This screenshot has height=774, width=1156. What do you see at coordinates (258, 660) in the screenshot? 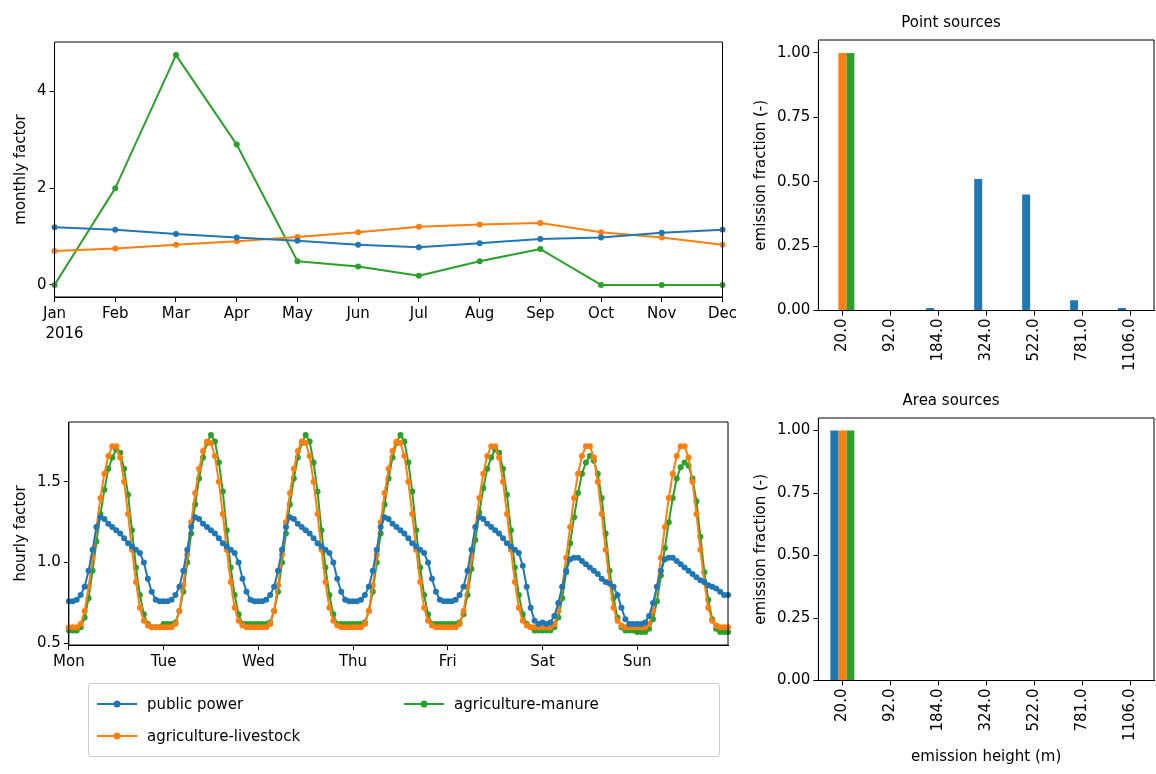
I see `x-tick-label: Wed` at bounding box center [258, 660].